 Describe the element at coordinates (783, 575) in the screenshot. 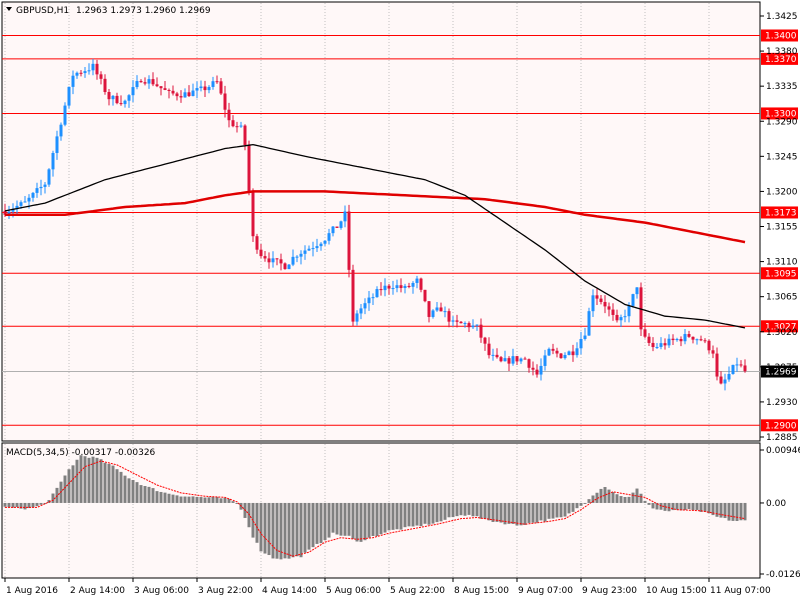

I see `macd-tick-label: -0.01269` at that location.